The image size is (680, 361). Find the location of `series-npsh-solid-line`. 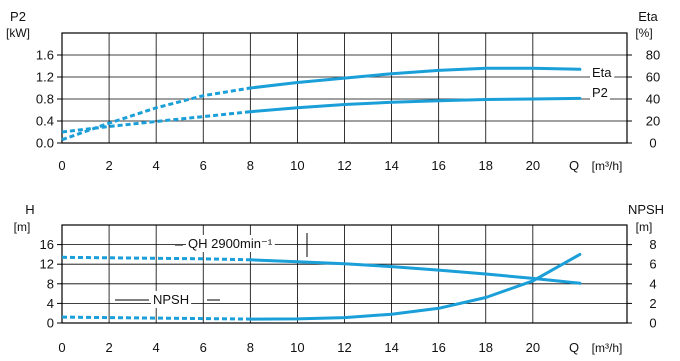

series-npsh-solid-line is located at coordinates (415, 286).